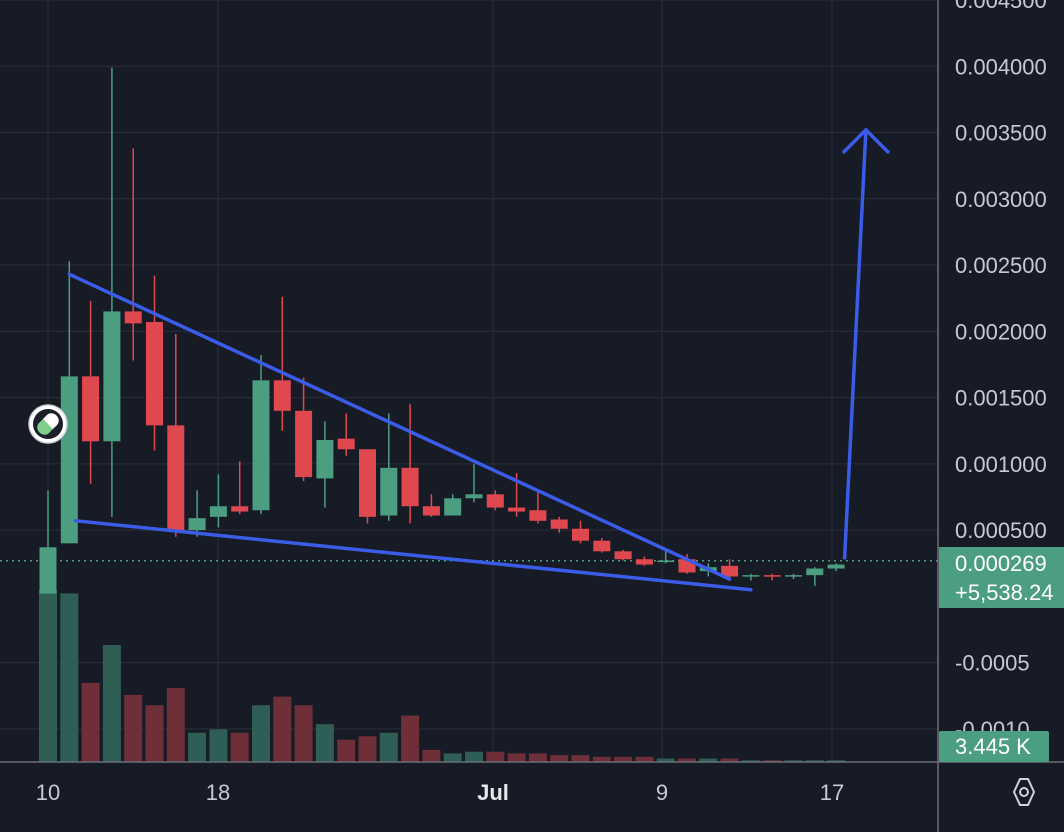 Image resolution: width=1064 pixels, height=832 pixels. What do you see at coordinates (48, 424) in the screenshot?
I see `pill-icon` at bounding box center [48, 424].